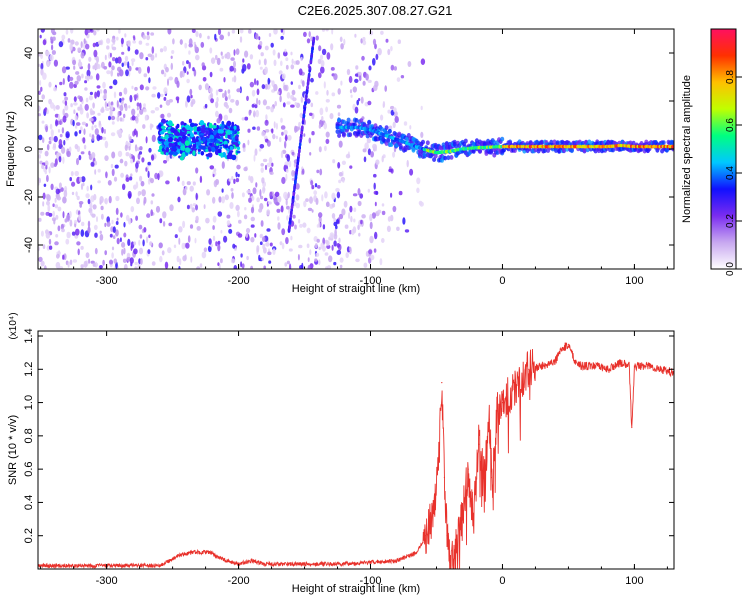 This screenshot has height=600, width=750. What do you see at coordinates (370, 281) in the screenshot?
I see `spectrogram-x-tick-label: -100` at bounding box center [370, 281].